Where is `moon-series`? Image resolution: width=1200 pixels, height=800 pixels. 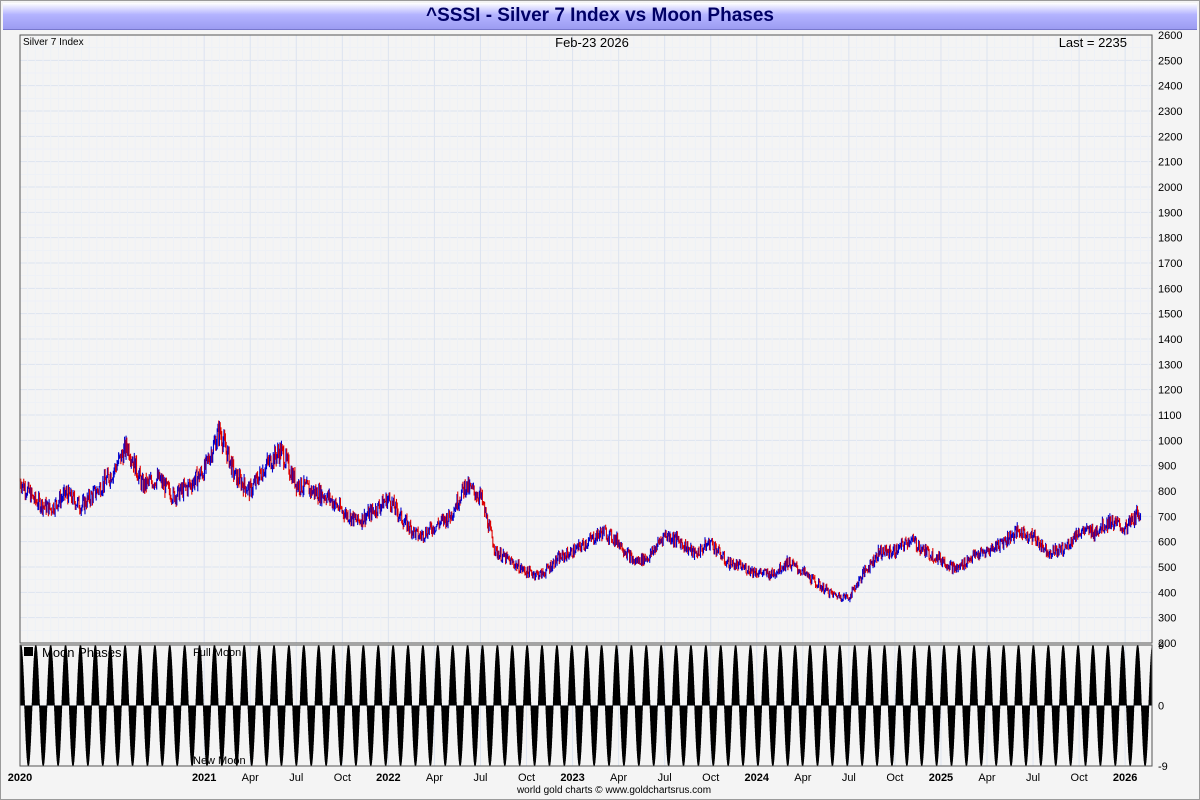 moon-series is located at coordinates (586, 705).